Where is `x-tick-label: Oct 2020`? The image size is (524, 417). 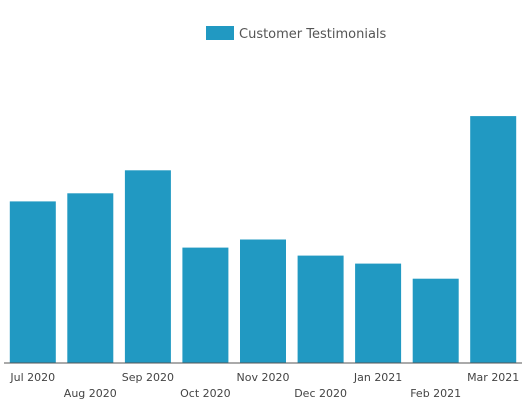
x-tick-label: Oct 2020 is located at coordinates (205, 393).